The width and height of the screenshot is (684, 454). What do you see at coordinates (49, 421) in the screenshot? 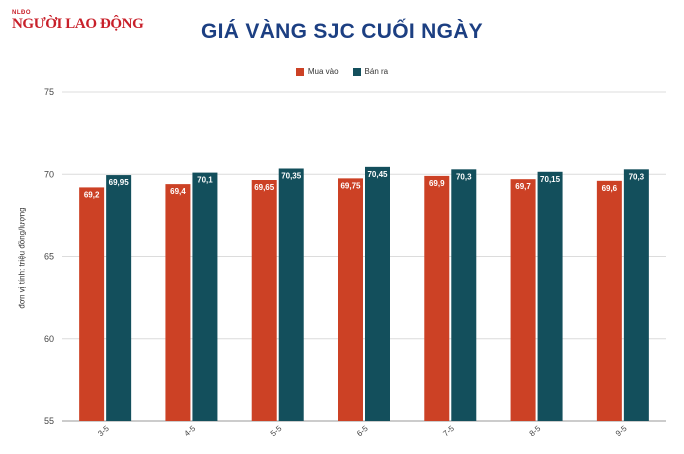
I see `y-tick-label-55: 55` at bounding box center [49, 421].